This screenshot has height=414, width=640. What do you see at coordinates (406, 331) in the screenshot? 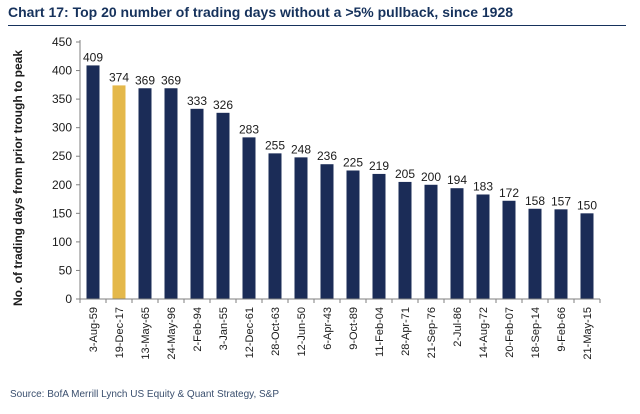
I see `x-tick-label: 28-Apr-71` at bounding box center [406, 331].